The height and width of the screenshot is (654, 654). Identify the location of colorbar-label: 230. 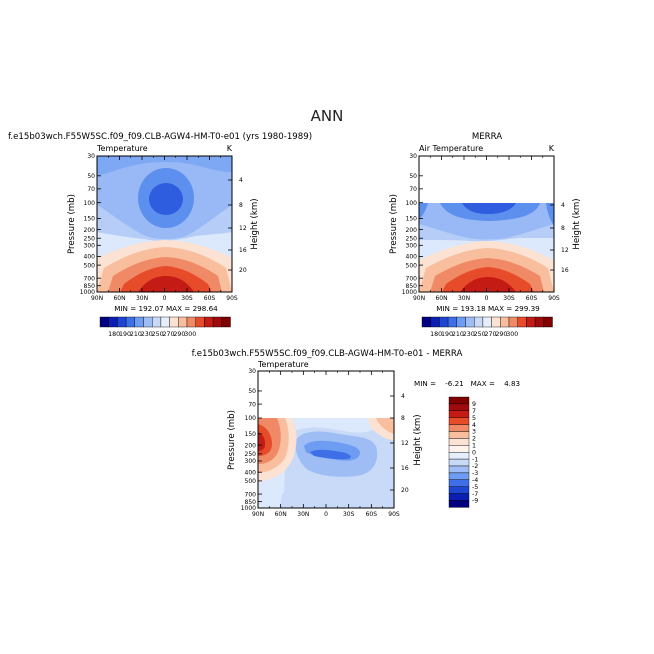
(147, 334).